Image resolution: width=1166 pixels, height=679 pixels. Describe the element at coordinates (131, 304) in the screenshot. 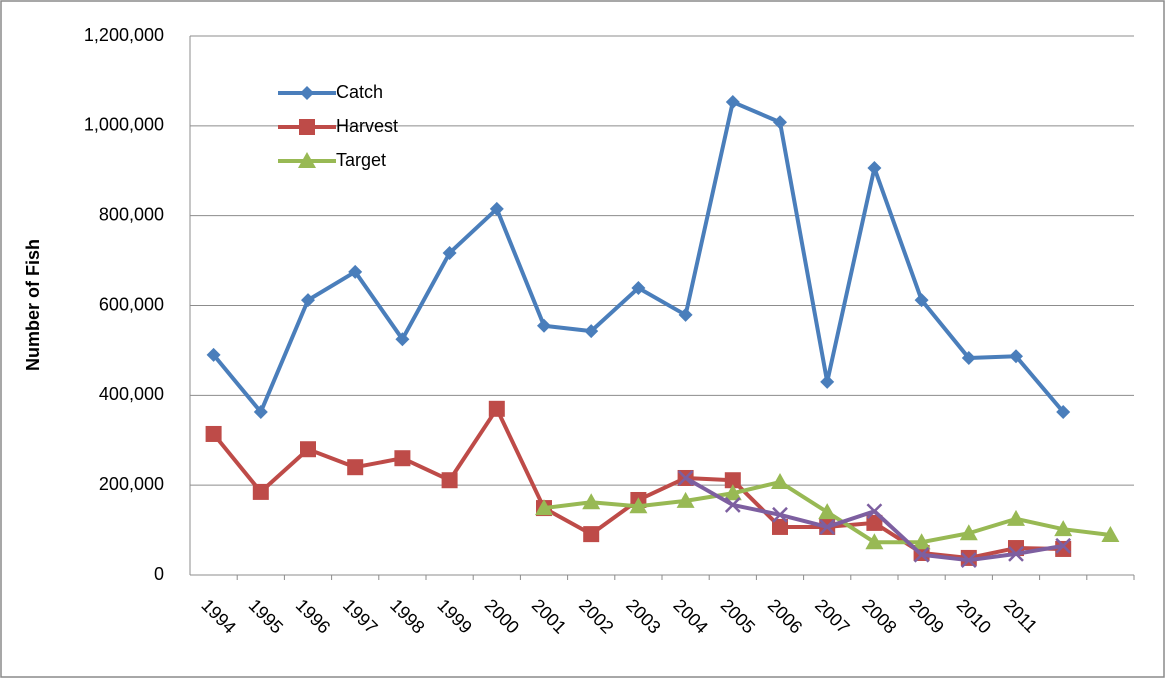

I see `y-tick-label: 600,000` at that location.